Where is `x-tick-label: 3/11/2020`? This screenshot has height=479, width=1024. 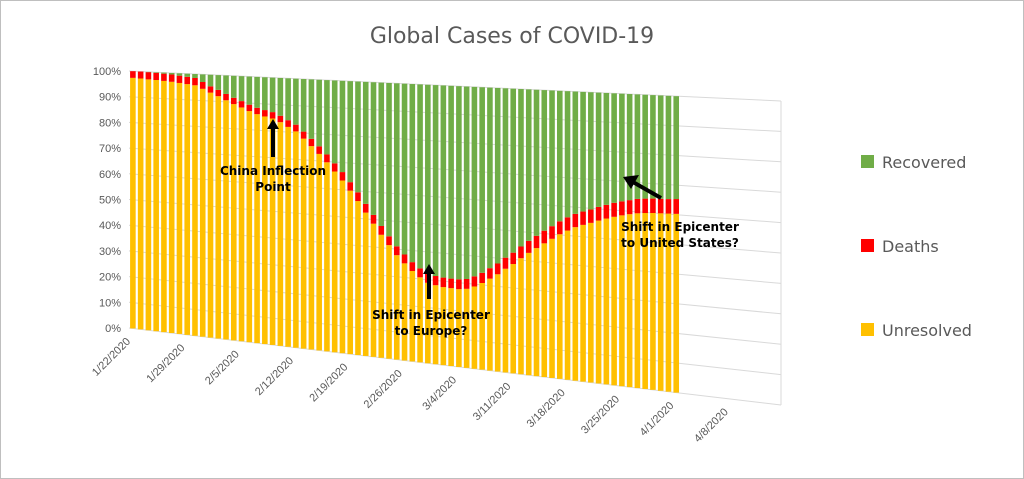
x-tick-label: 3/11/2020 is located at coordinates (492, 402).